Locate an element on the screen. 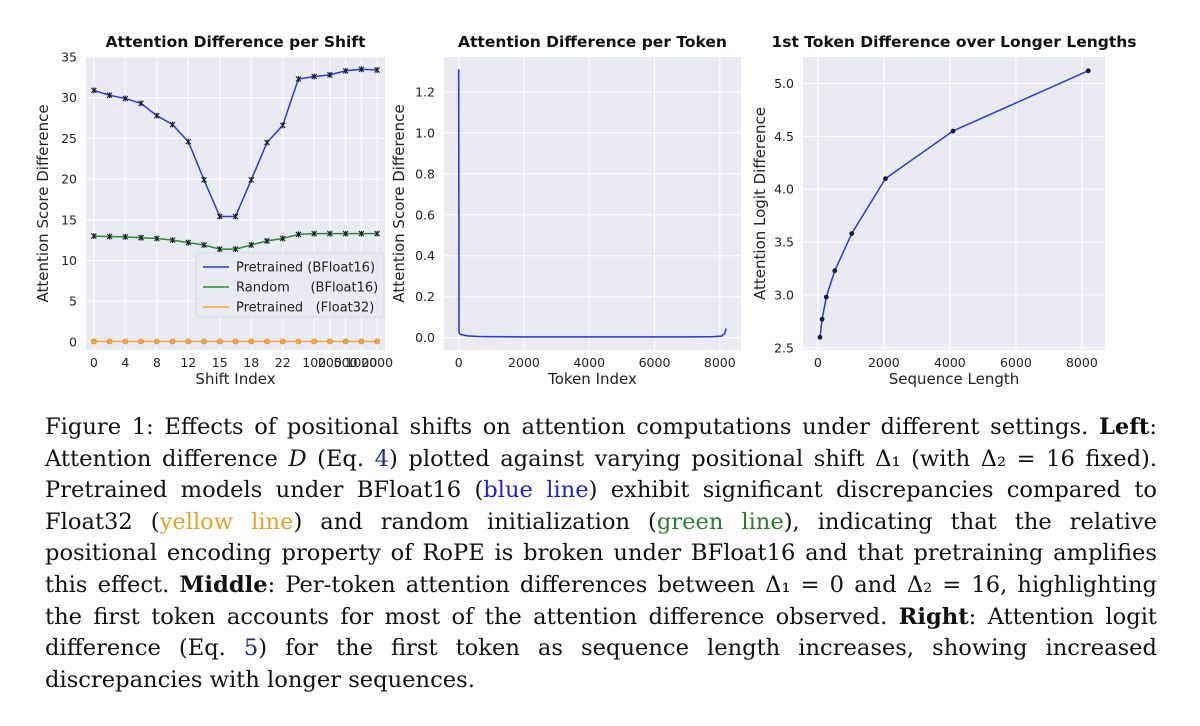 The image size is (1200, 726). y-tick-label: 0.0 is located at coordinates (425, 337).